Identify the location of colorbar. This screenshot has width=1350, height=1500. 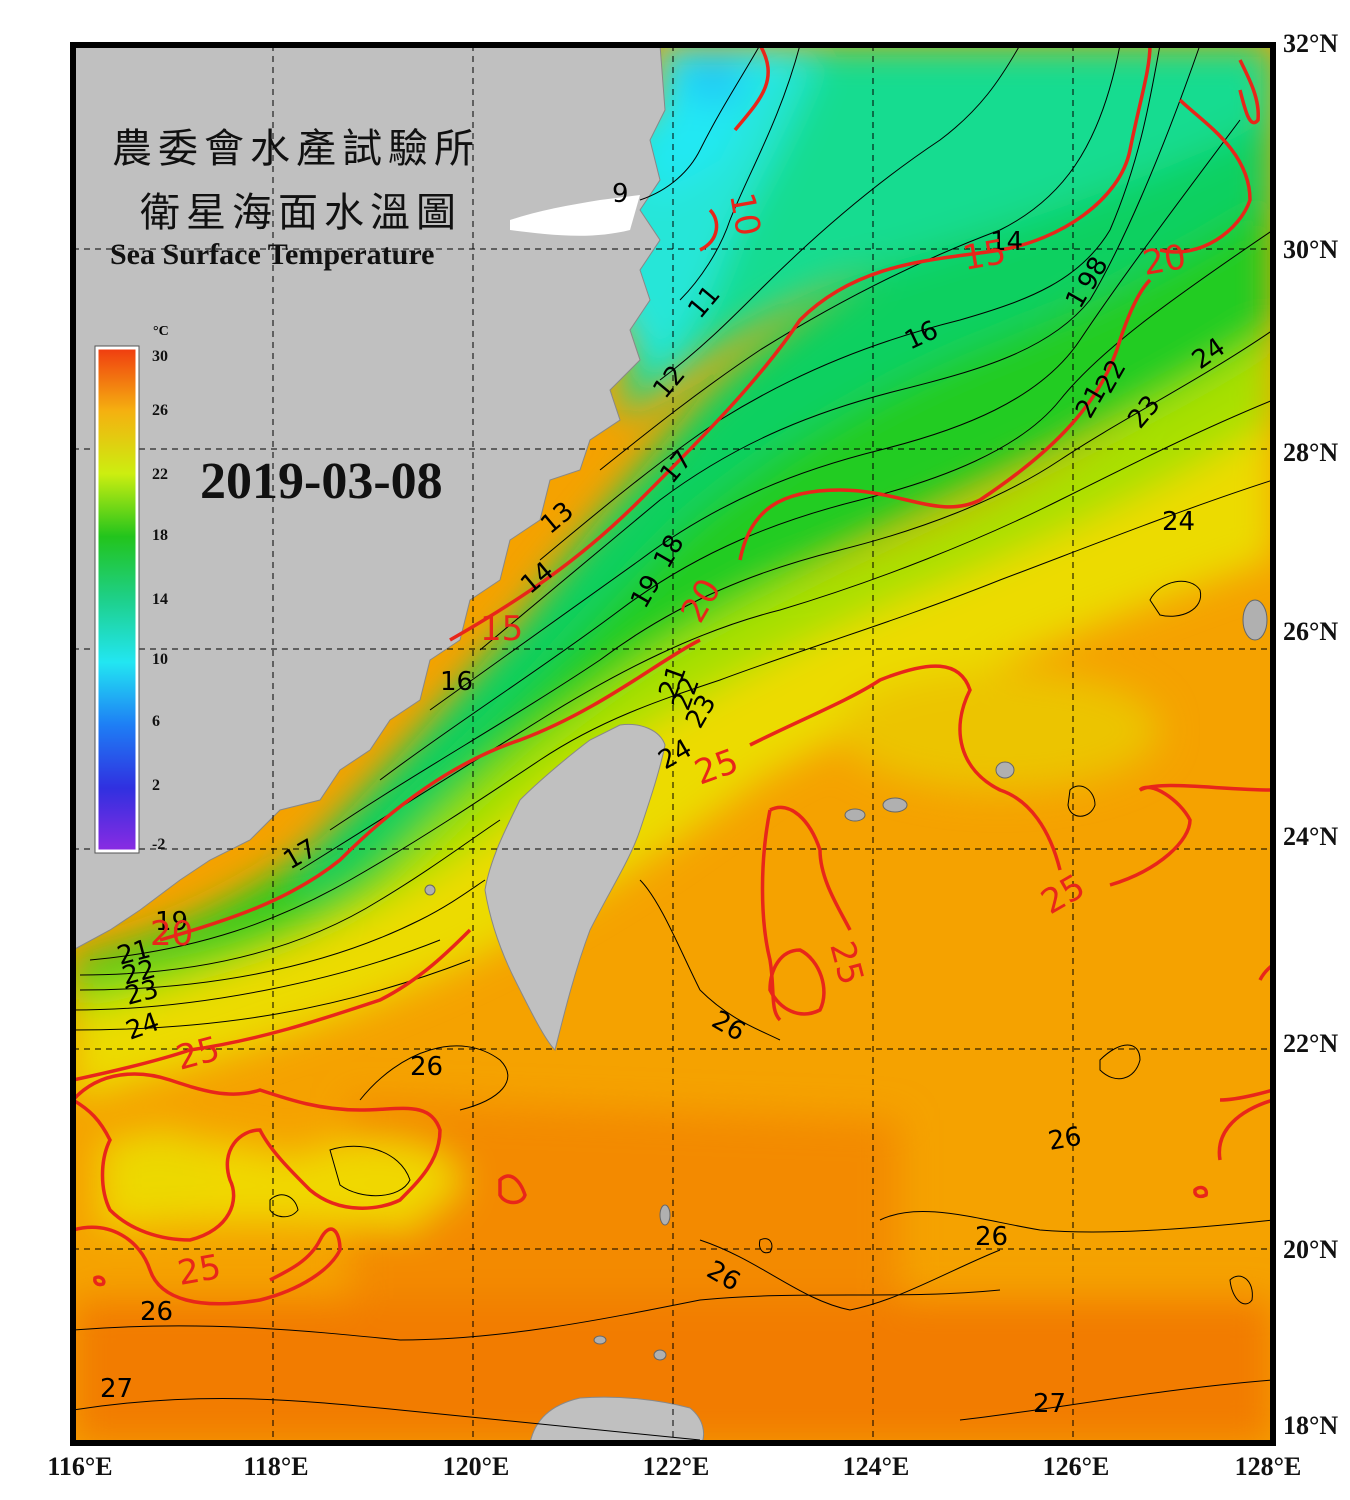
(117, 599).